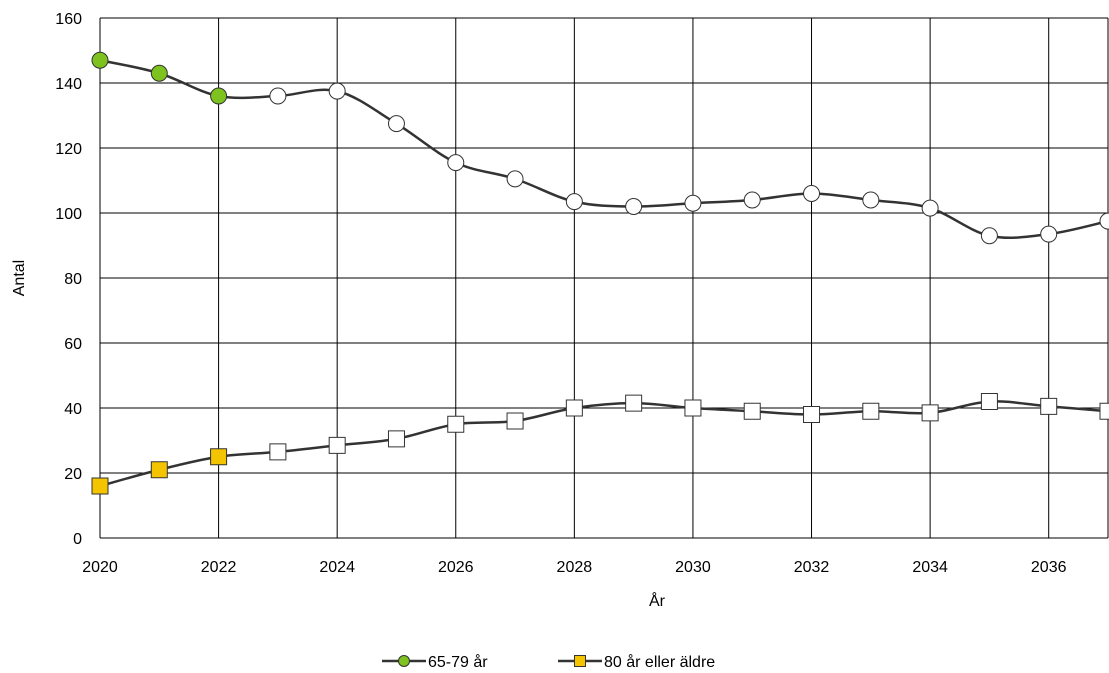  I want to click on y-tick-label: 160, so click(68, 19).